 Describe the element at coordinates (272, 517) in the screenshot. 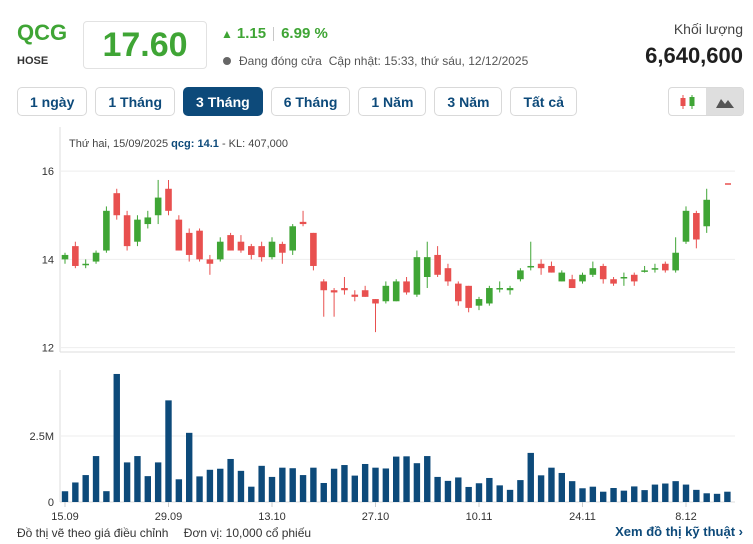

I see `date-tick-label: 13.10` at that location.